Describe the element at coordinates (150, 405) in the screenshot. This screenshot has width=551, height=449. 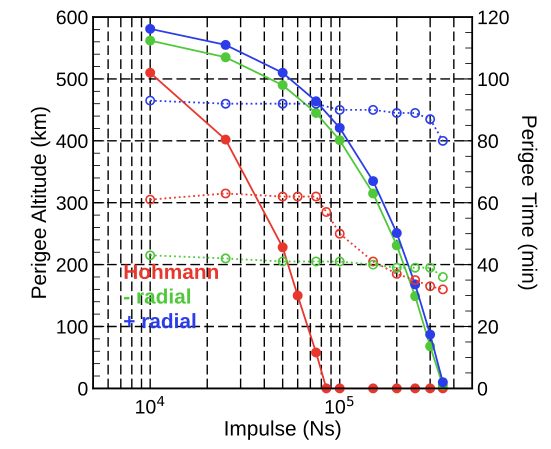
I see `x-tick-label: 10$^{4}$` at that location.